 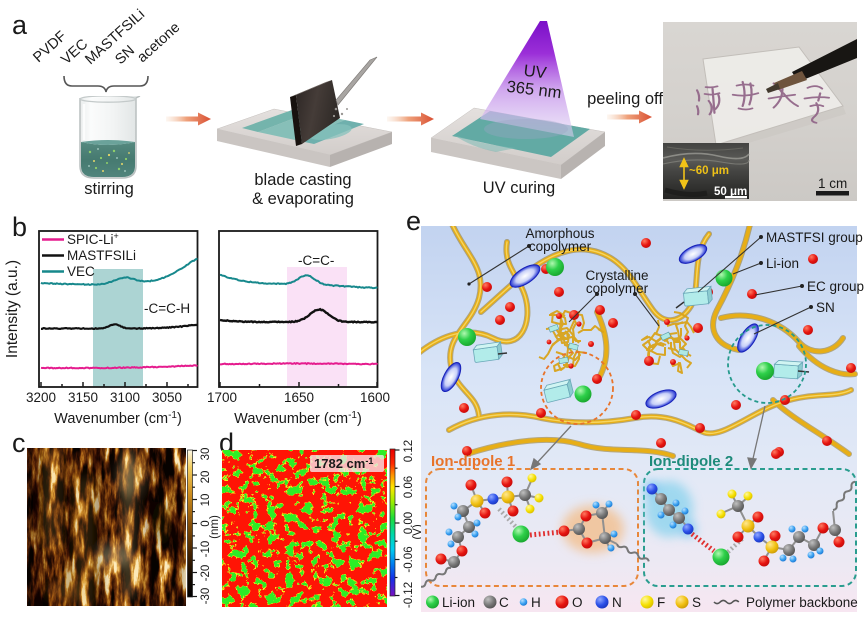 I want to click on svg-text: -10, so click(x=206, y=549).